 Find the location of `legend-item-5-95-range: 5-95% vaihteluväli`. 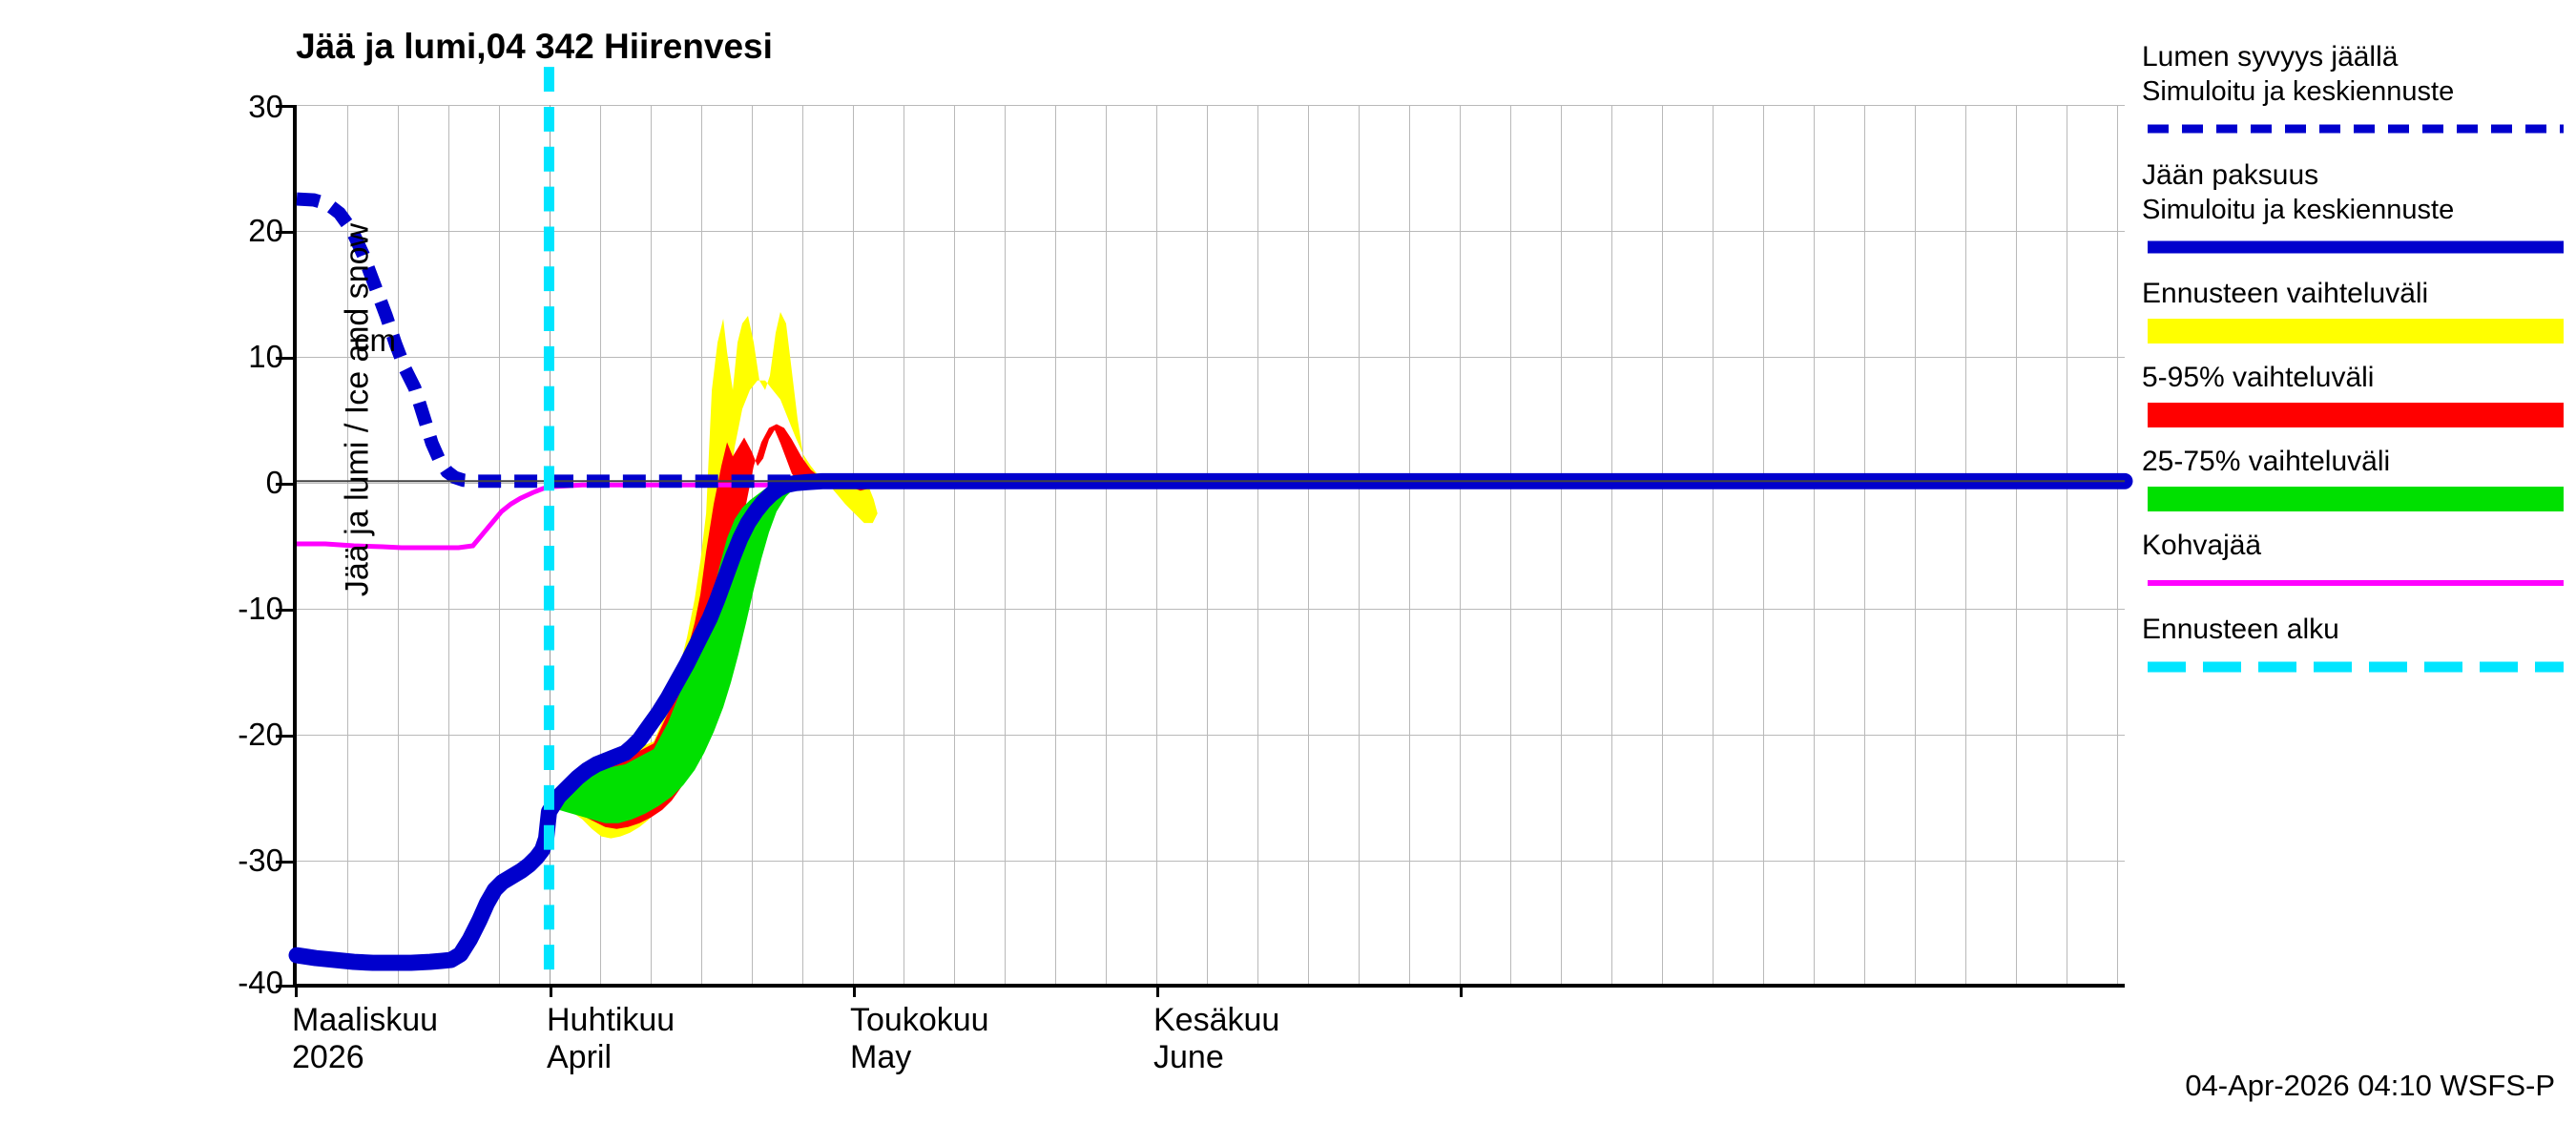

legend-item-5-95-range: 5-95% vaihteluväli is located at coordinates (2356, 396).